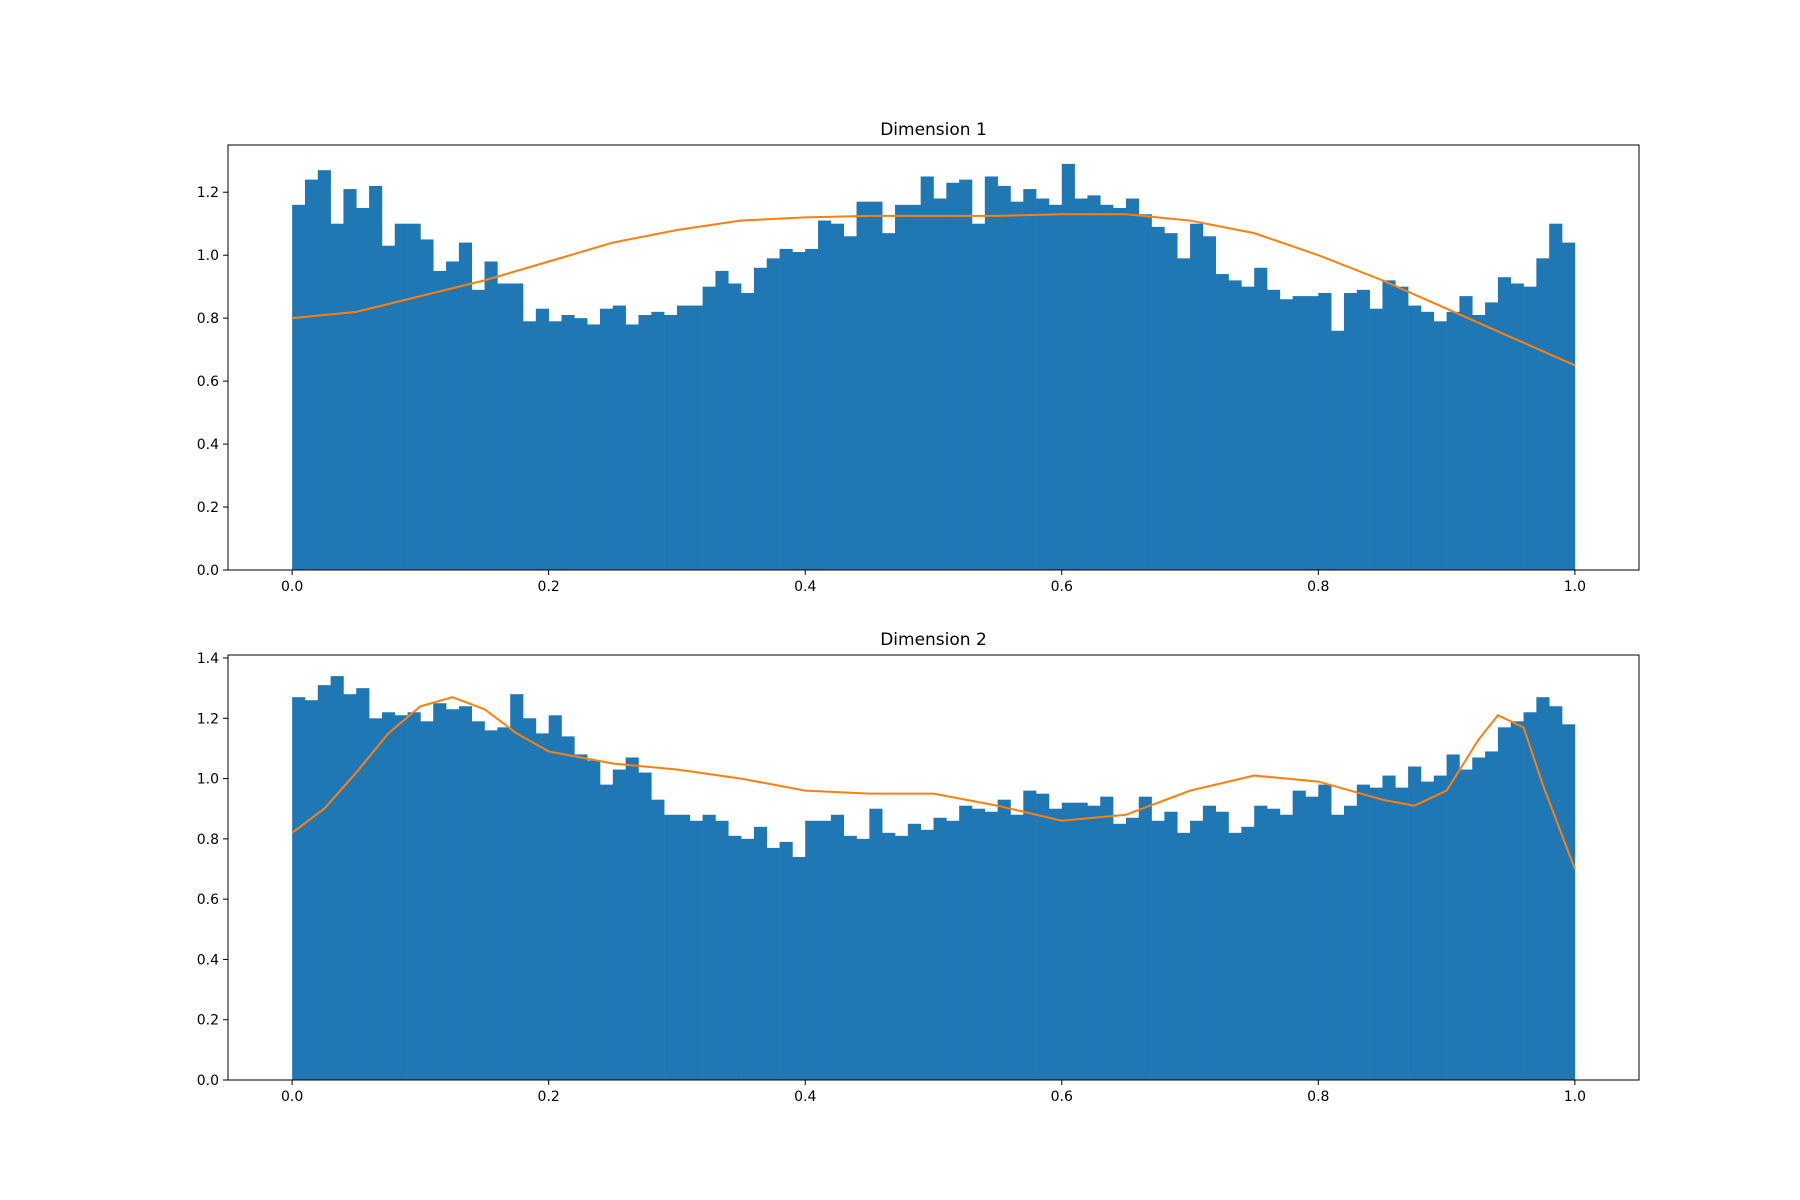 The image size is (1800, 1200). Describe the element at coordinates (208, 193) in the screenshot. I see `y-tick-label: 1.2` at that location.